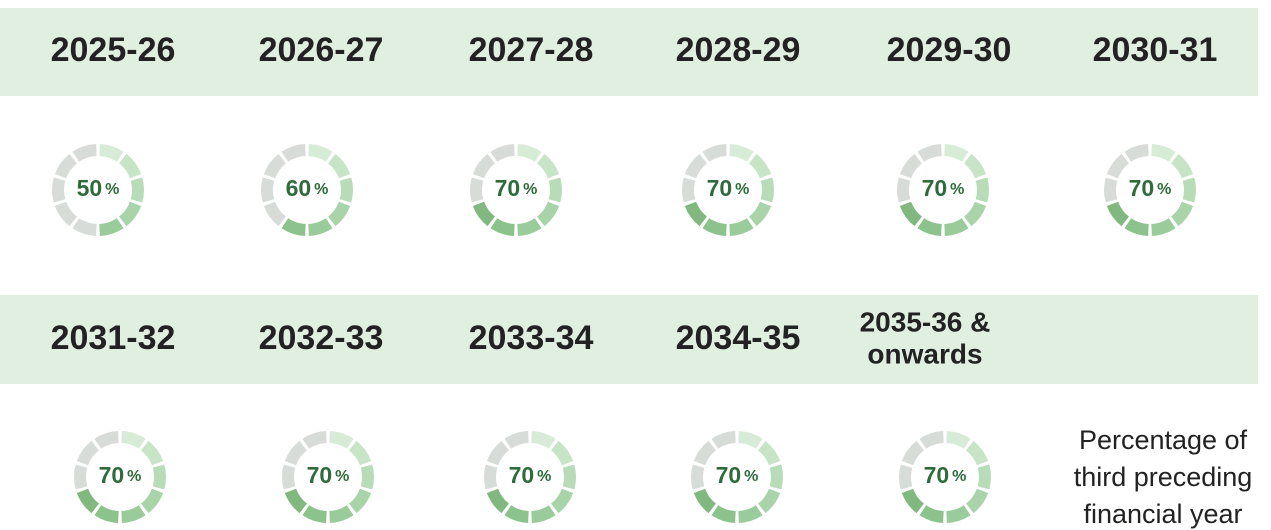 Image resolution: width=1271 pixels, height=530 pixels. I want to click on year-label: 2027-28, so click(531, 50).